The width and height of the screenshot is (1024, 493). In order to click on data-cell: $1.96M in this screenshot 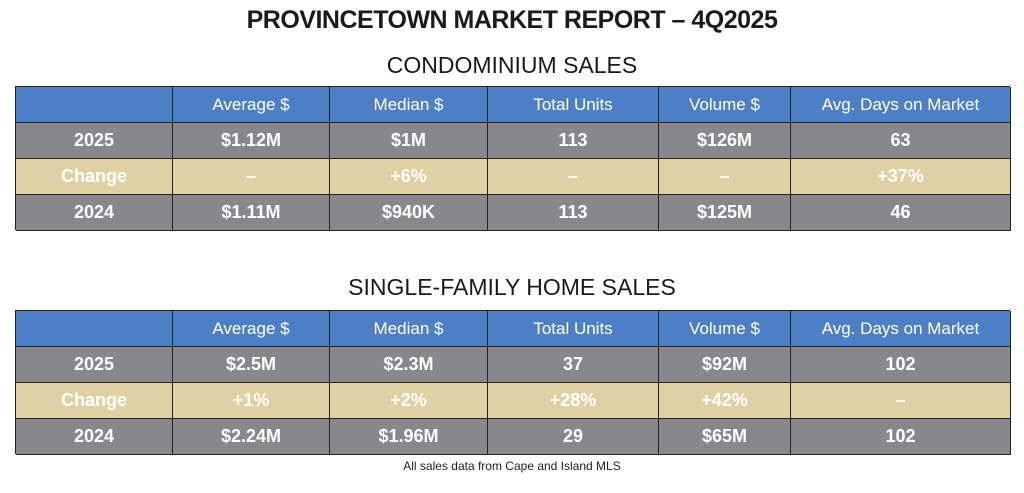, I will do `click(409, 437)`.